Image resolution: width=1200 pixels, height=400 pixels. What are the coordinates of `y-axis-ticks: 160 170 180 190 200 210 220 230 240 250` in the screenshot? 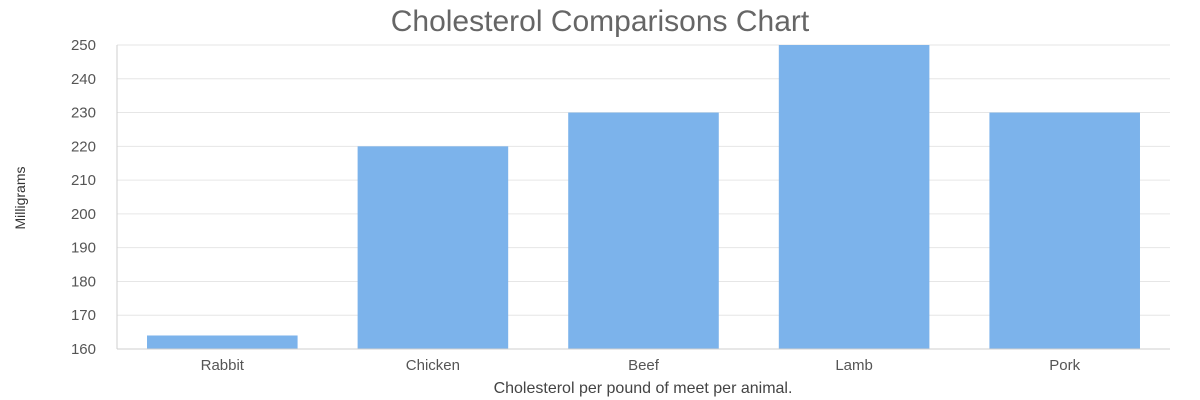 It's located at (83, 197).